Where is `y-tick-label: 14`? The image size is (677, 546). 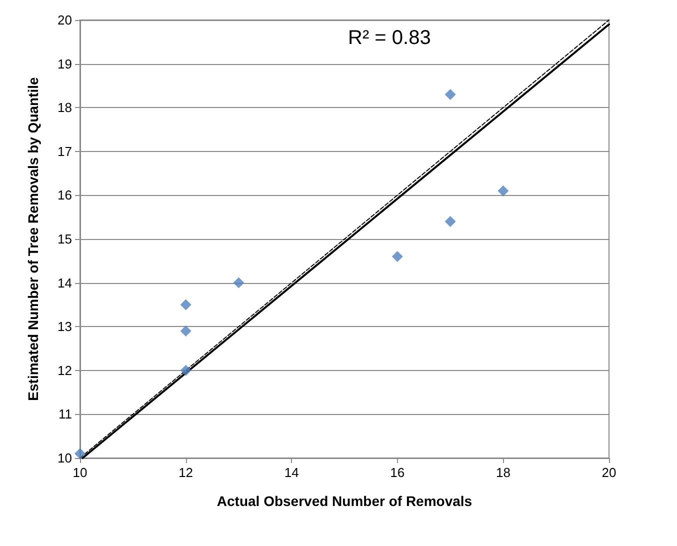
y-tick-label: 14 is located at coordinates (65, 282).